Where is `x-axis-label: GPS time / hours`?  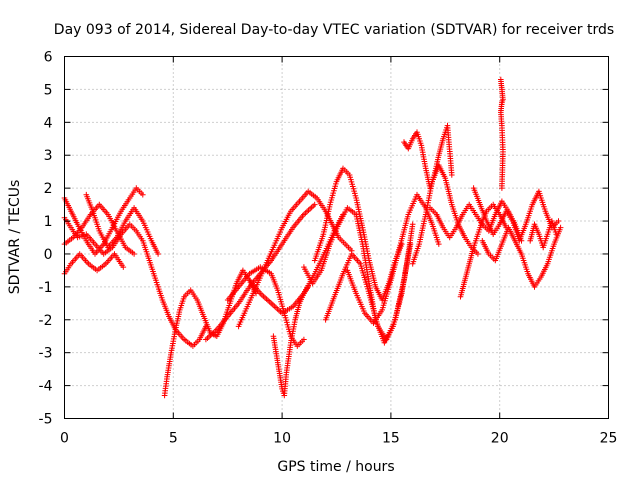
x-axis-label: GPS time / hours is located at coordinates (335, 467).